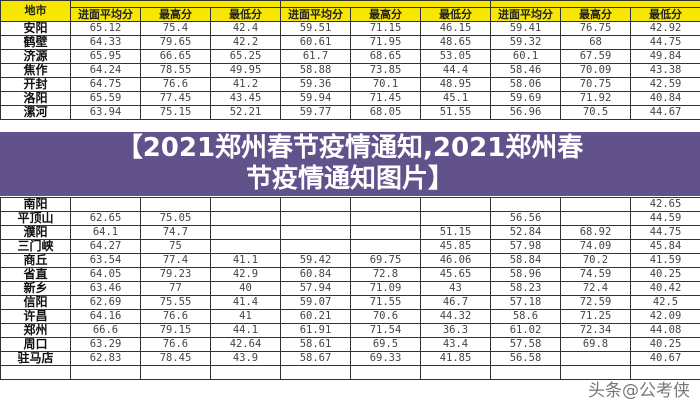 The width and height of the screenshot is (700, 401). I want to click on city-cell: 信阳, so click(36, 303).